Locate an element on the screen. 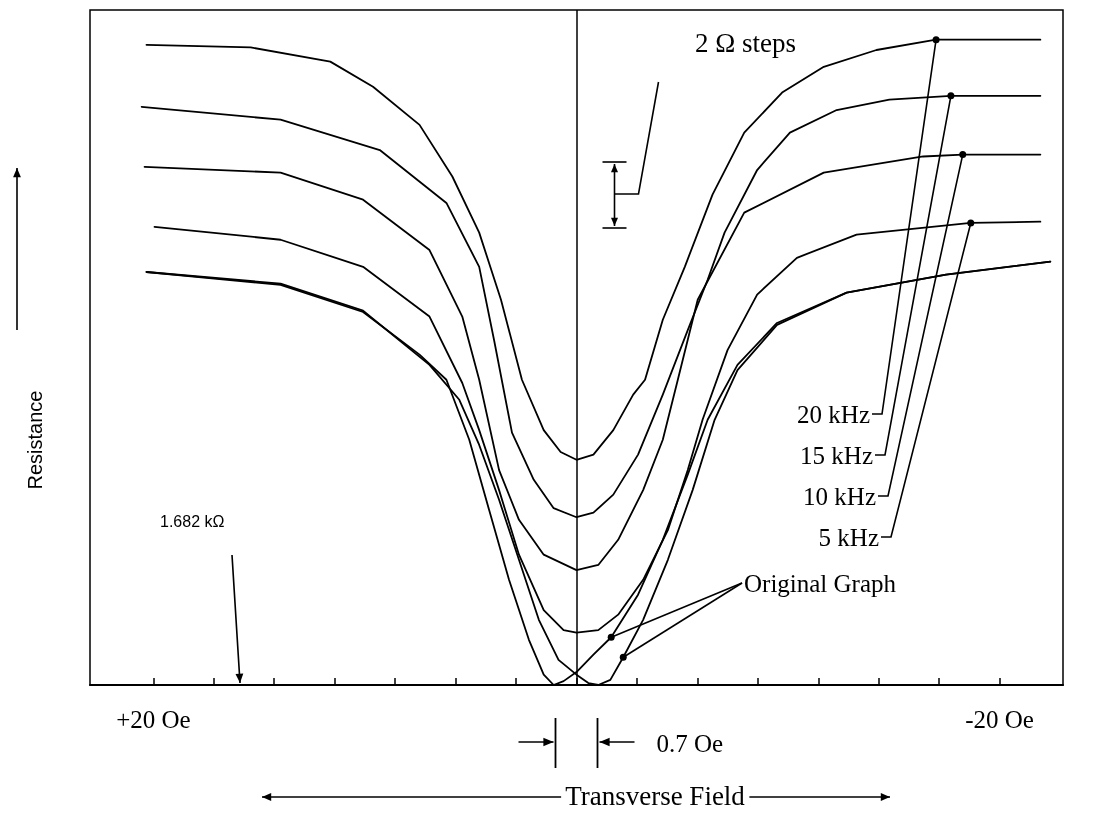  text: 5 kHz is located at coordinates (848, 537).